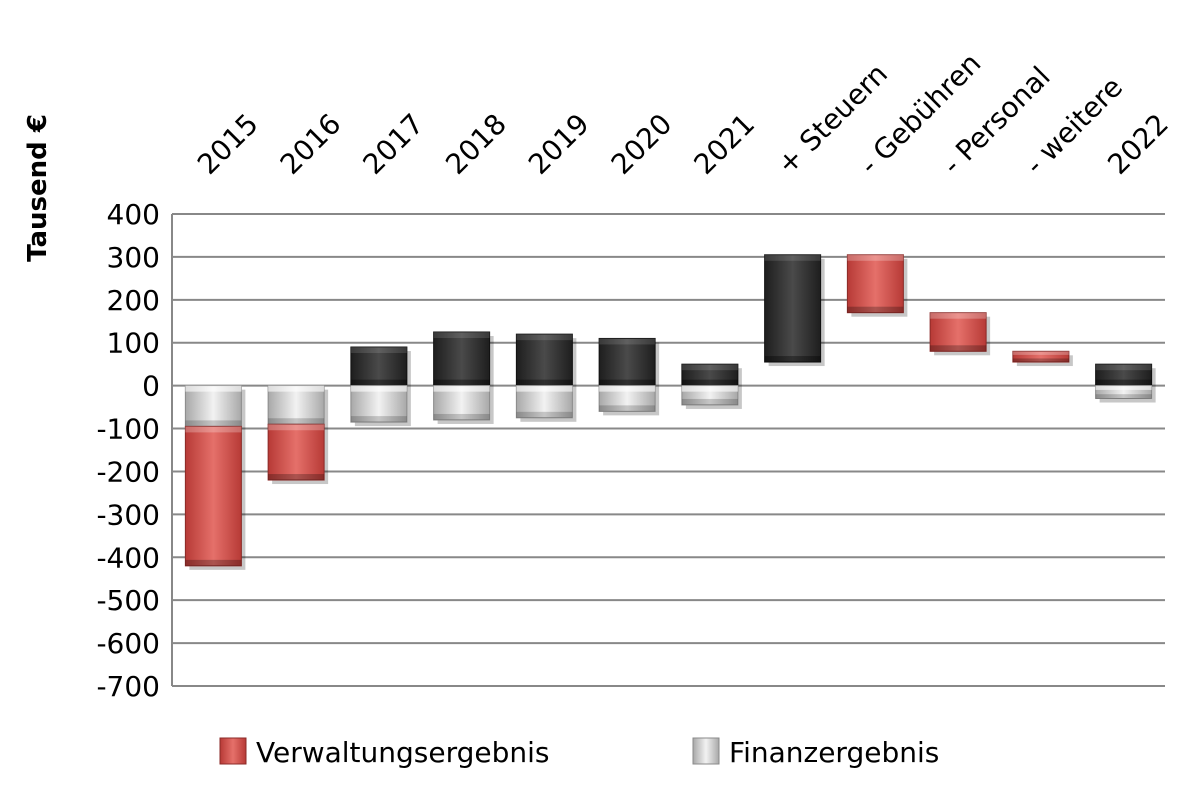 Image resolution: width=1200 pixels, height=800 pixels. What do you see at coordinates (1125, 376) in the screenshot?
I see `bar-2022-jahresergebnis` at bounding box center [1125, 376].